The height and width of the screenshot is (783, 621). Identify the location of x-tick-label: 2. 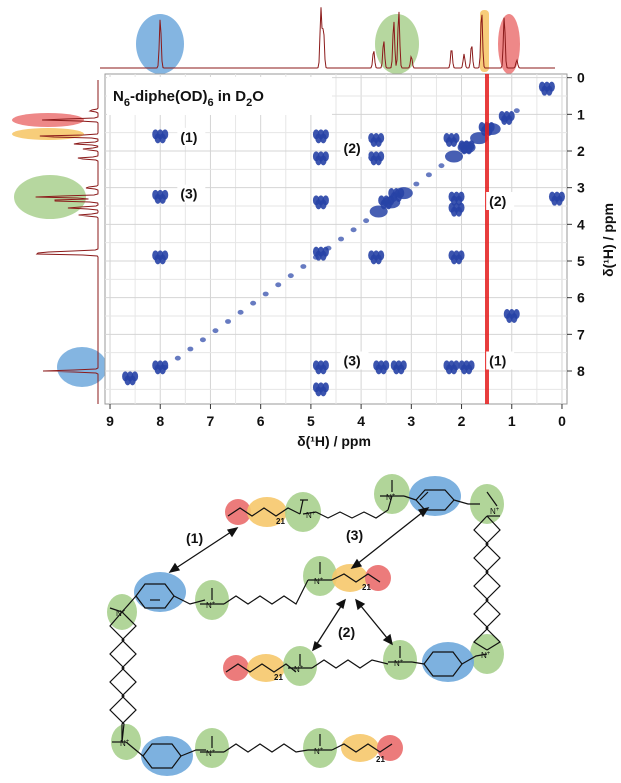
(462, 421).